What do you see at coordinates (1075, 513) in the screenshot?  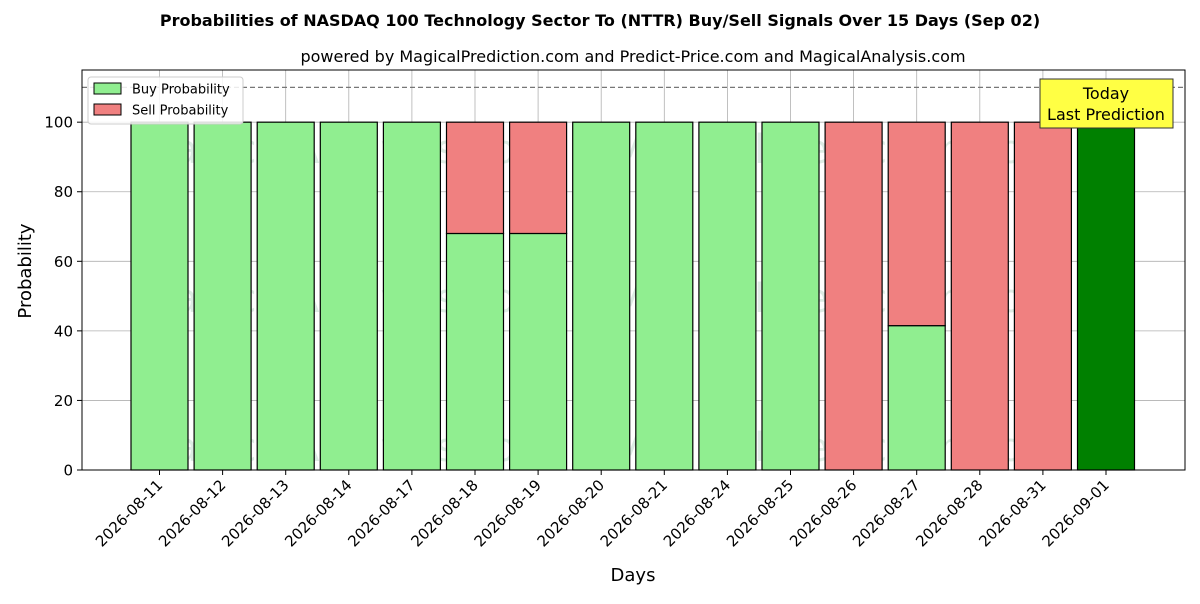 I see `x-tick-label: 2026-09-01` at bounding box center [1075, 513].